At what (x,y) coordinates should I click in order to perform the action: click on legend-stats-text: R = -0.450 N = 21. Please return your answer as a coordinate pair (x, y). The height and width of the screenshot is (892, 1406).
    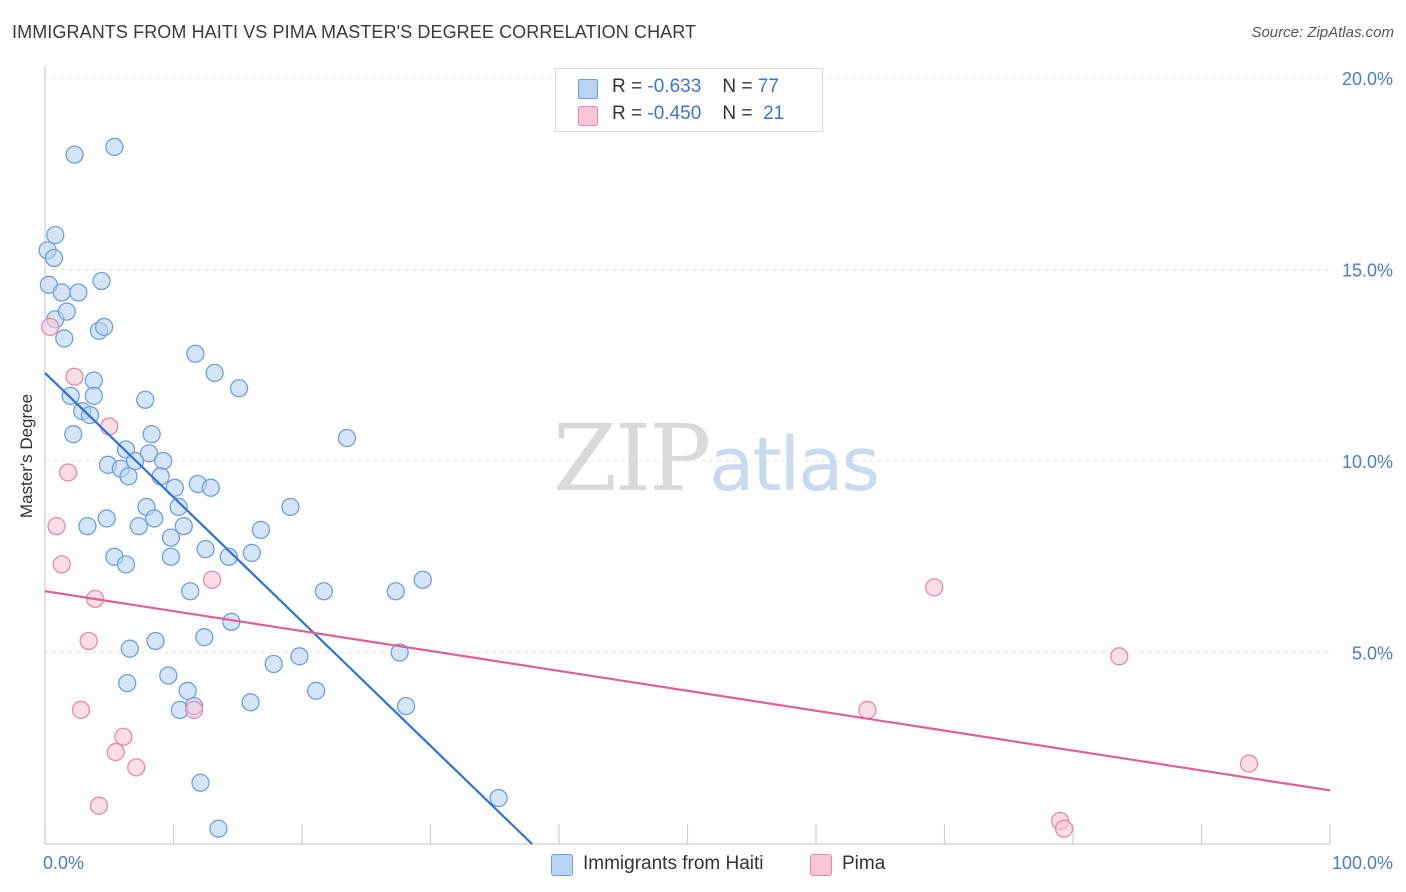
    Looking at the image, I should click on (698, 114).